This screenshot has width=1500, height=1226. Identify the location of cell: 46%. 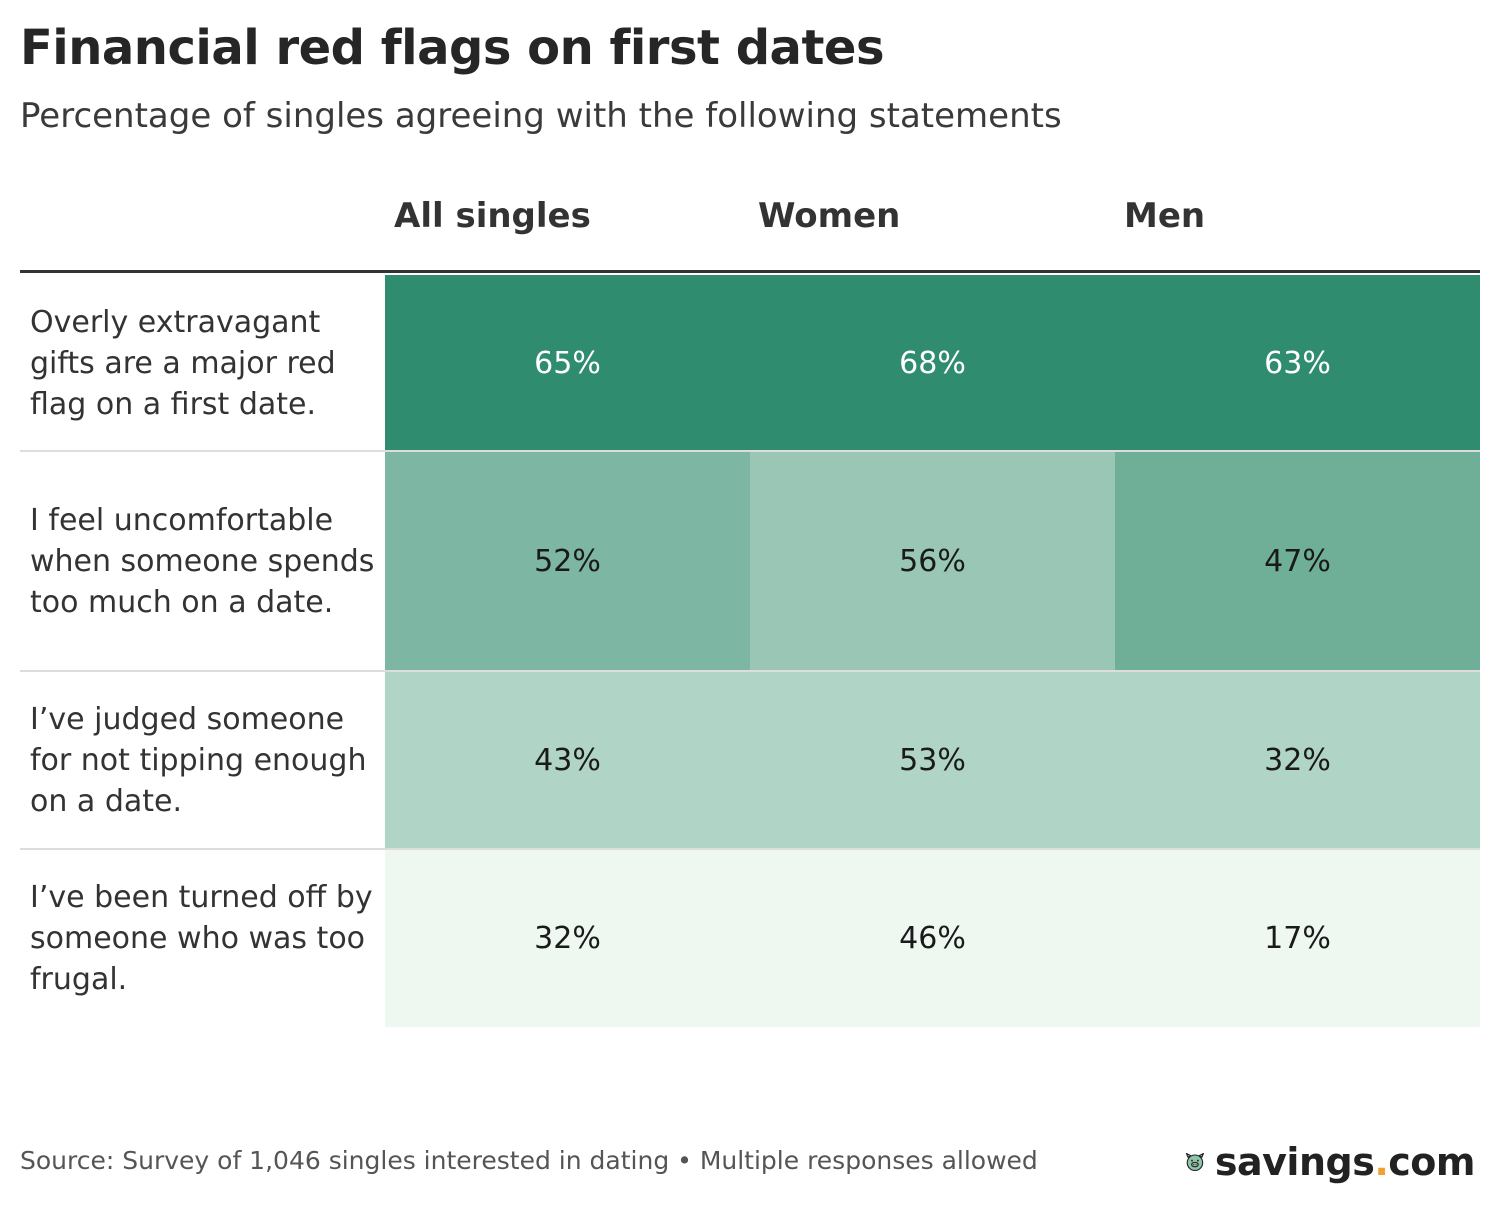
(932, 938).